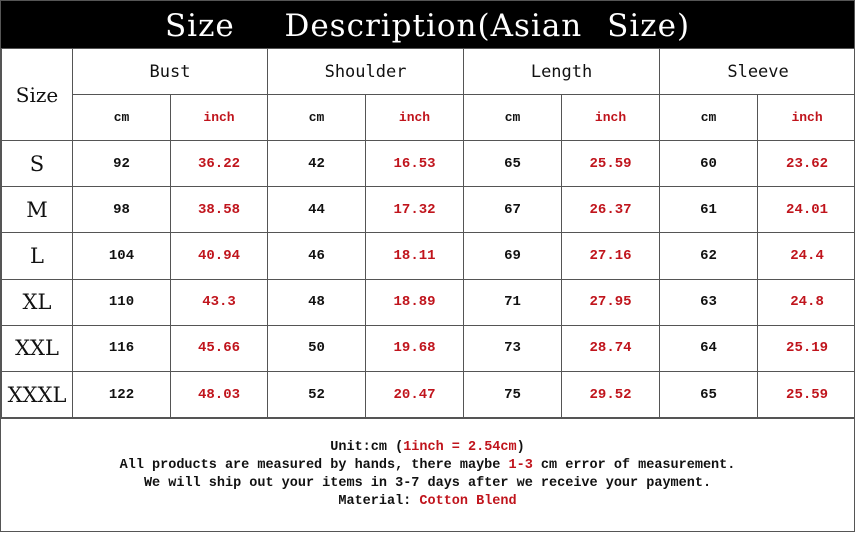  What do you see at coordinates (366, 72) in the screenshot?
I see `group-shoulder: Shoulder` at bounding box center [366, 72].